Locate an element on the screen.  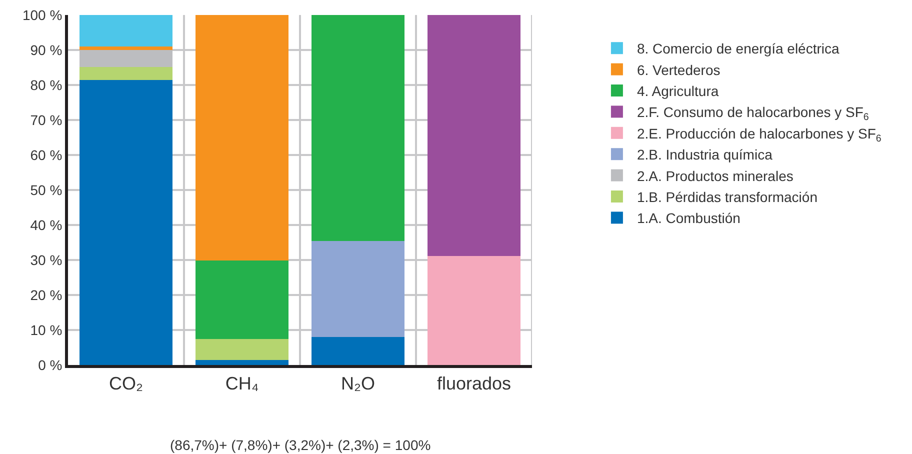
text: (86,7%)+ (7,8%)+ (3,2%)+ (2,3%) = 100% is located at coordinates (300, 445).